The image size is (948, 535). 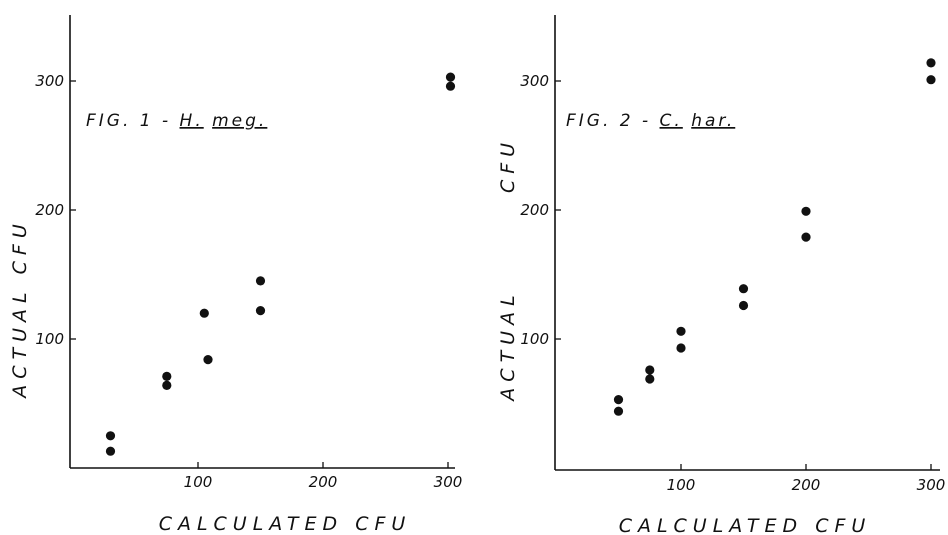 I want to click on figure-label: FIG. 1 - H. meg., so click(x=176, y=121).